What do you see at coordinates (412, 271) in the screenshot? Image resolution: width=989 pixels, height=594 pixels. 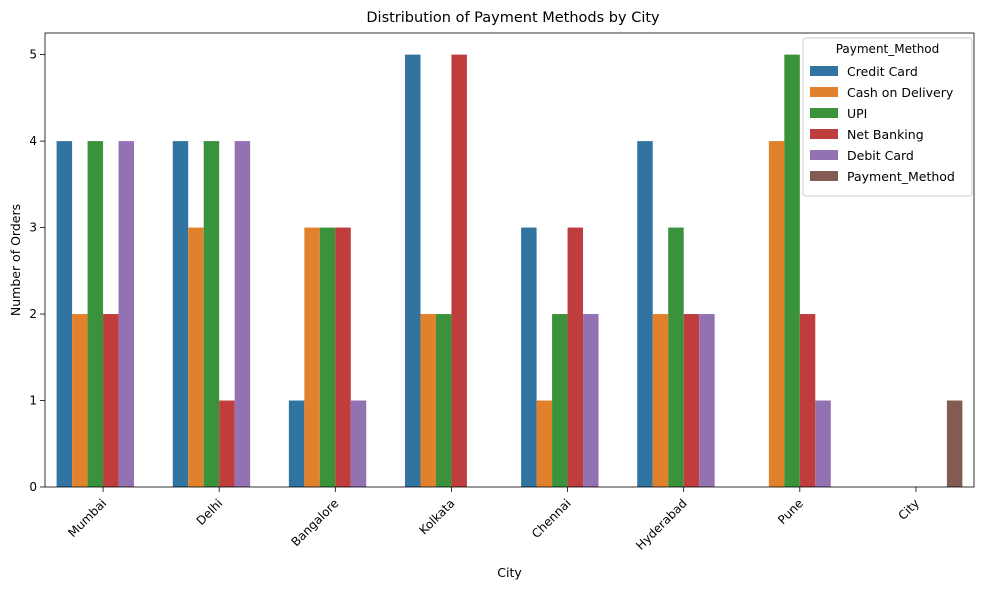 I see `bar-kolkata-credit-card` at bounding box center [412, 271].